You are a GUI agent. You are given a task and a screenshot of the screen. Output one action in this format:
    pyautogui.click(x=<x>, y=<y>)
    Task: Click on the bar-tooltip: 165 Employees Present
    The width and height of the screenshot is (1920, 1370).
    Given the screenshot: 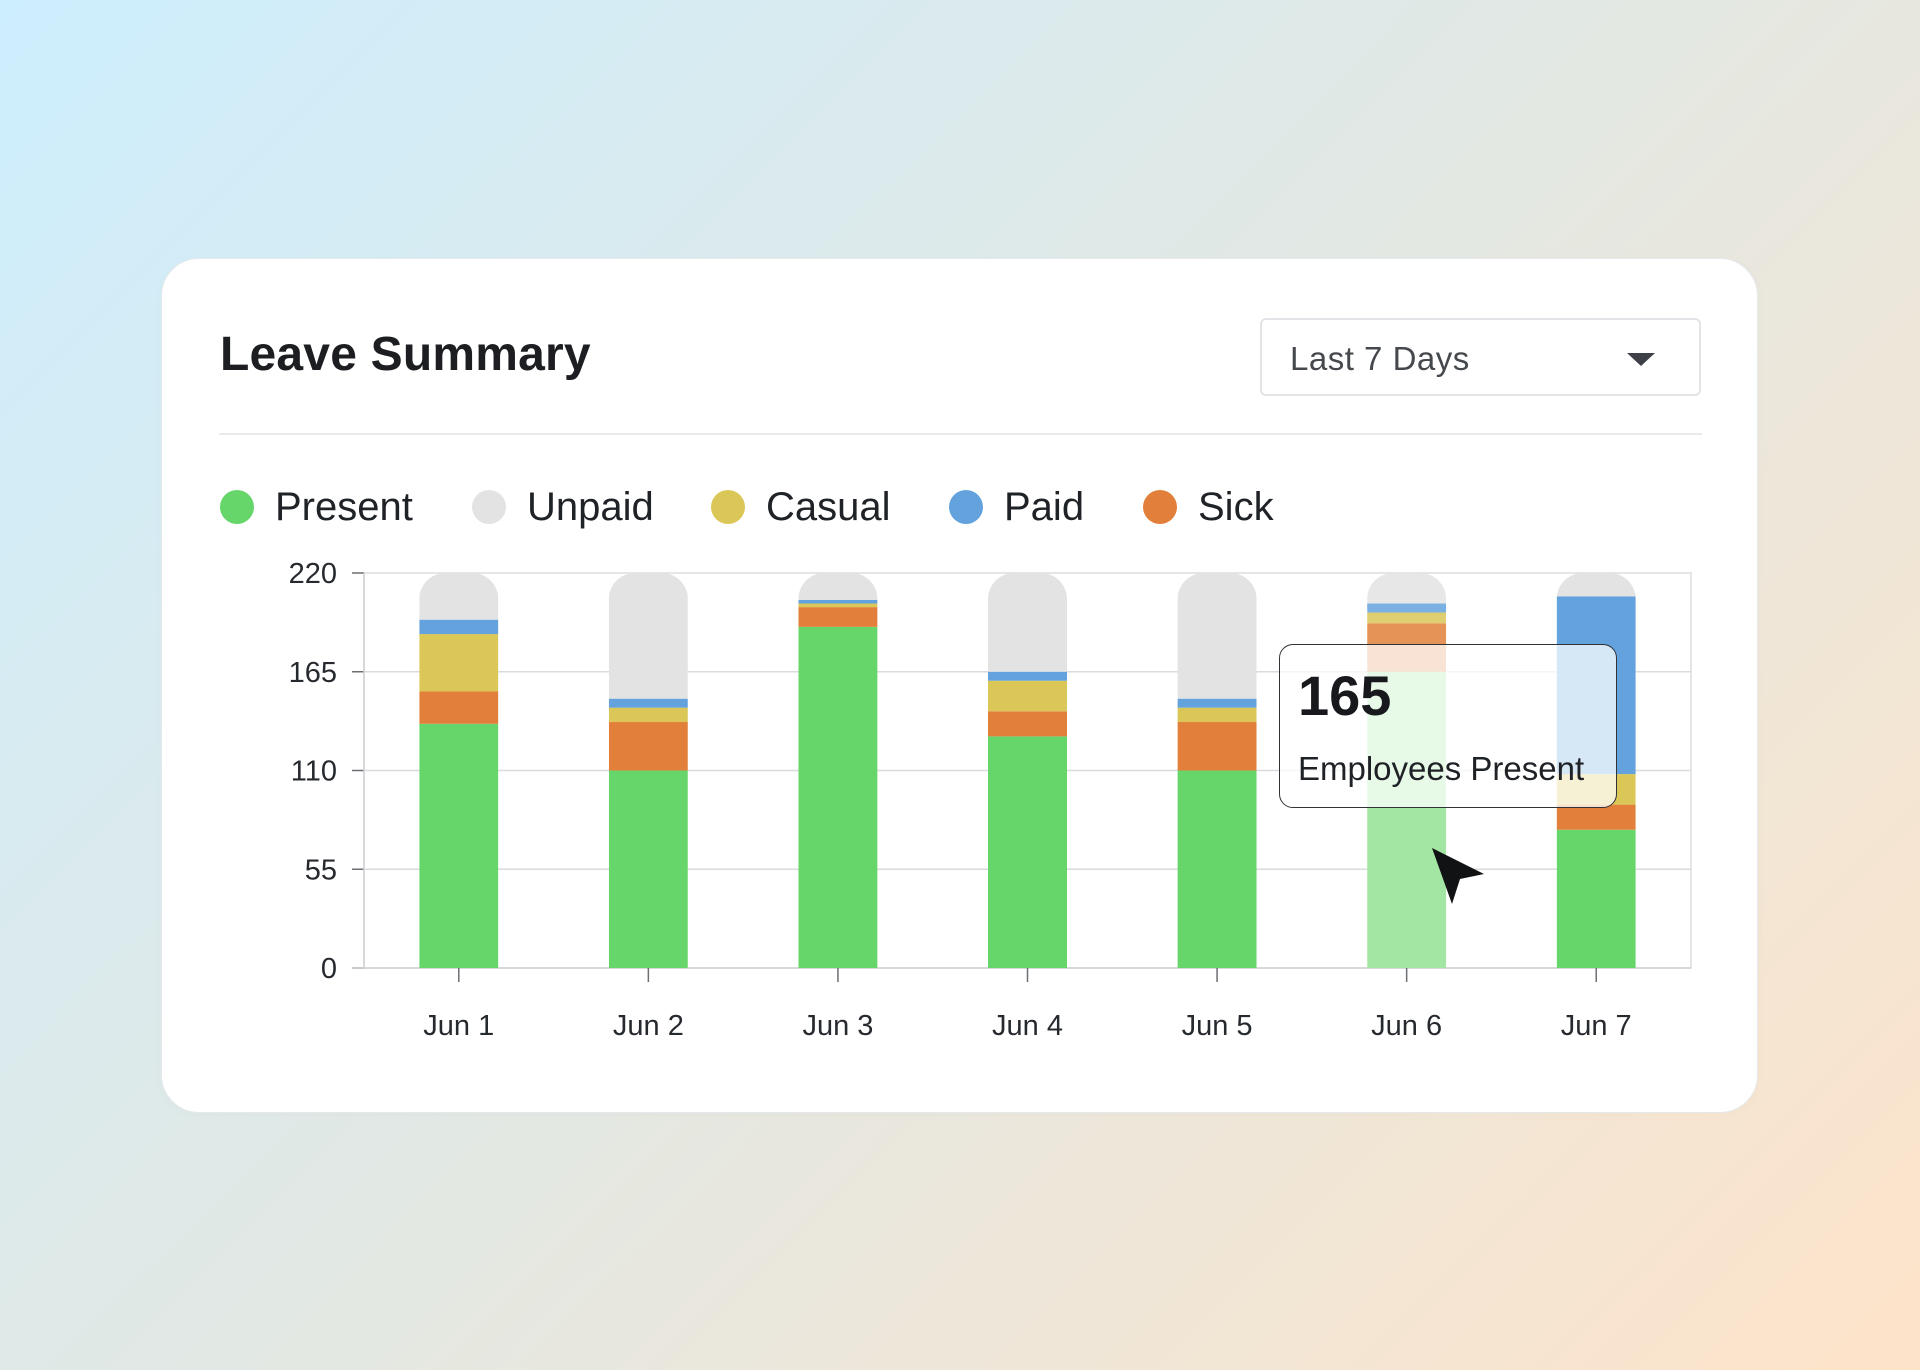 What is the action you would take?
    pyautogui.click(x=1448, y=726)
    